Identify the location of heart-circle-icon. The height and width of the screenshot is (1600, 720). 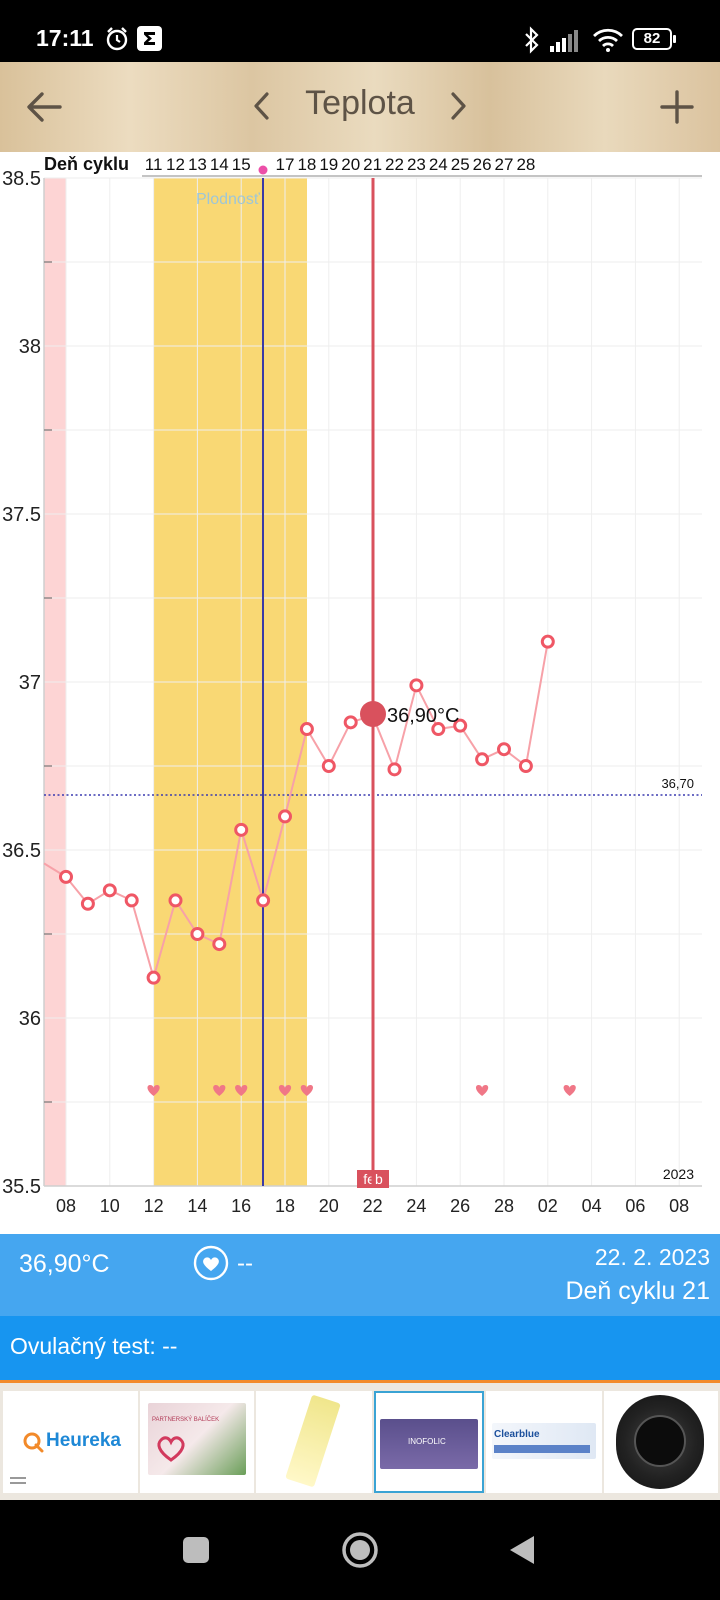
(211, 1263).